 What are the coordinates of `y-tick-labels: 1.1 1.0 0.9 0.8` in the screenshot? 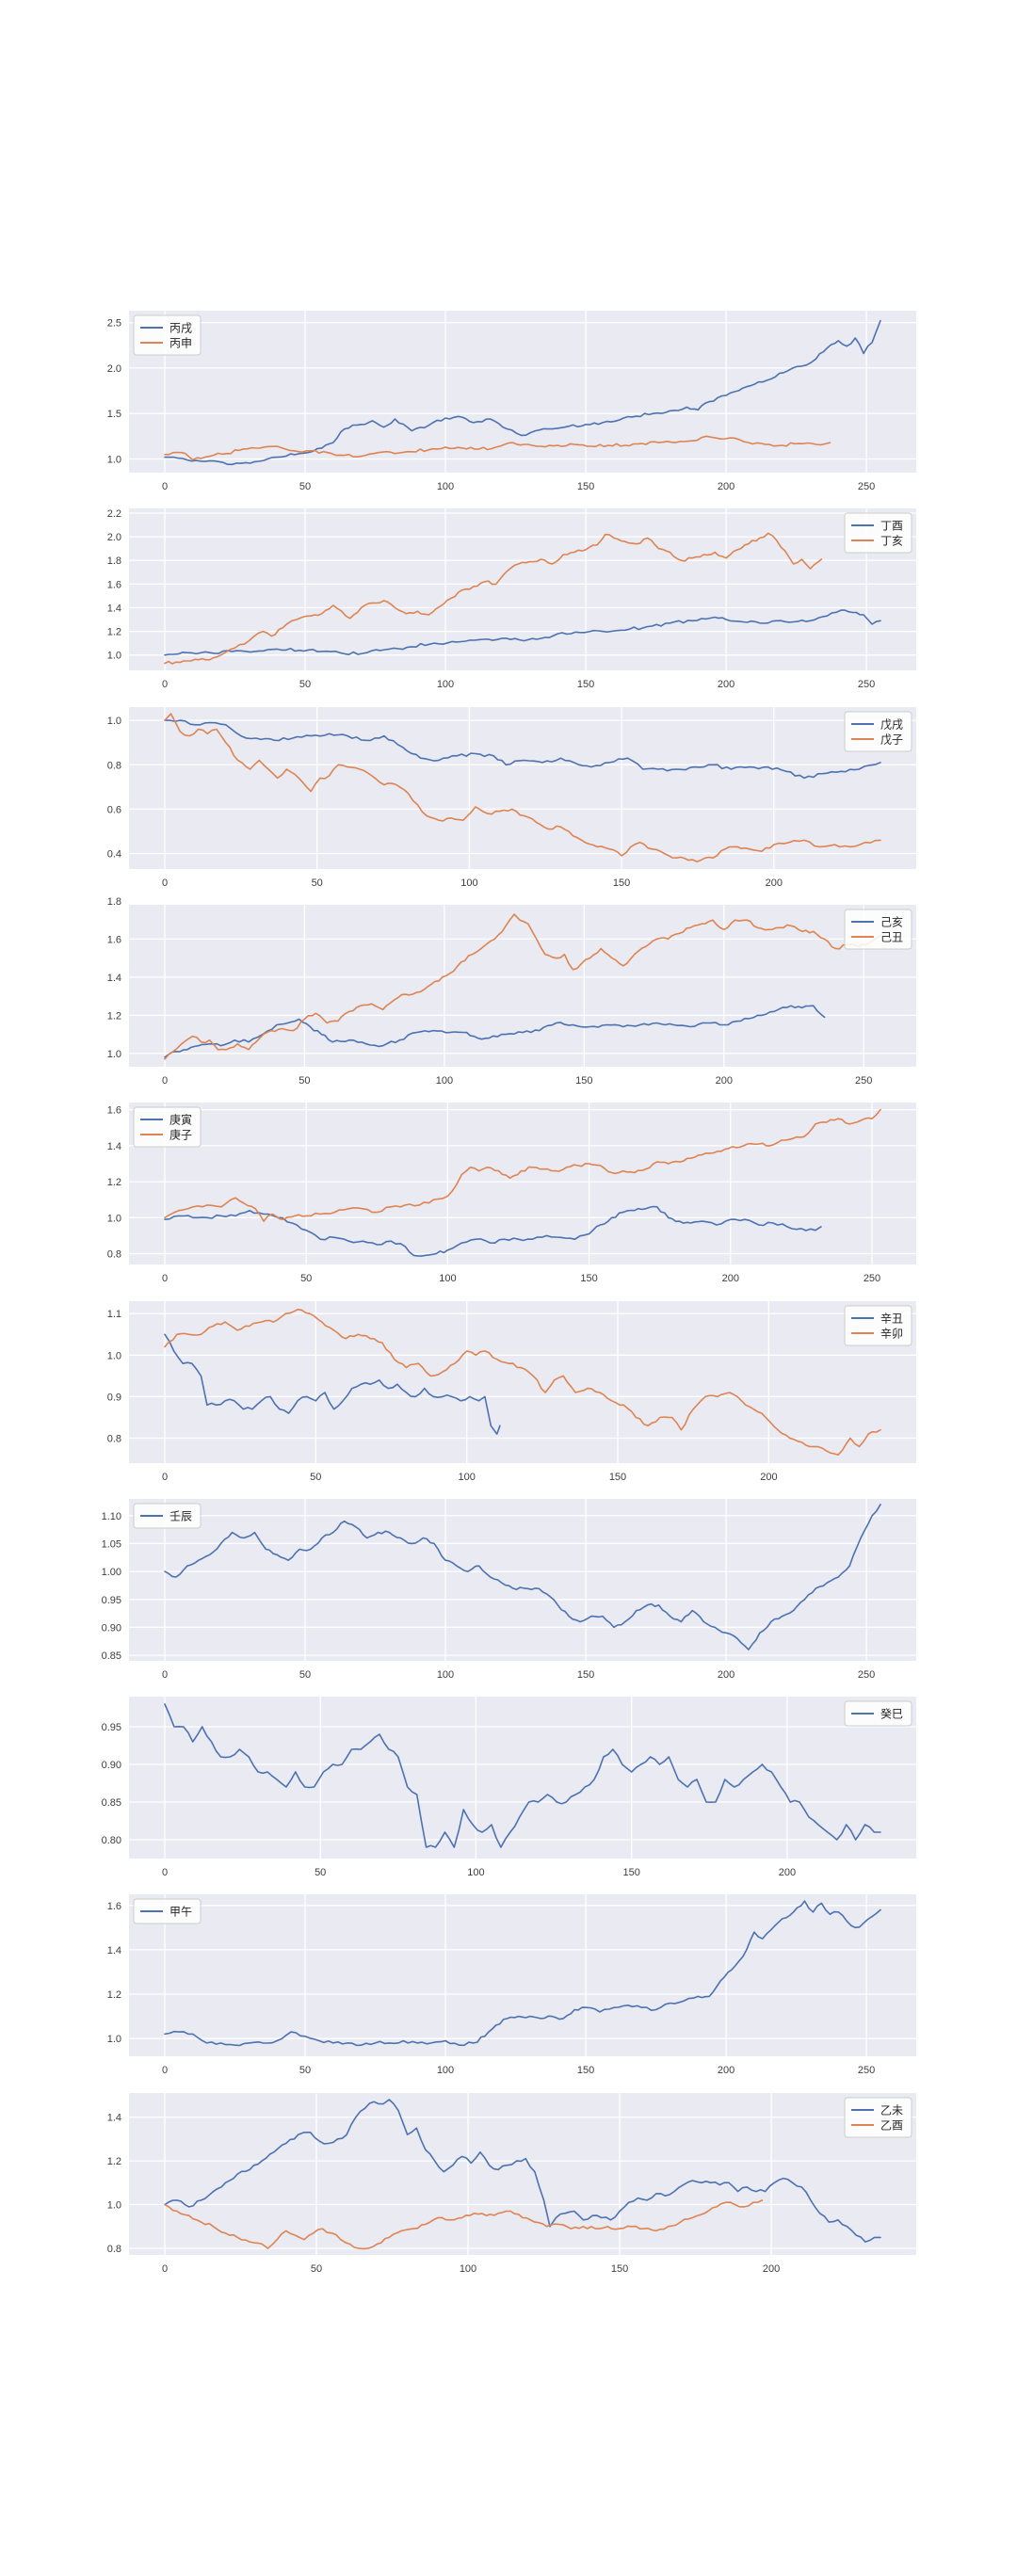 It's located at (114, 1376).